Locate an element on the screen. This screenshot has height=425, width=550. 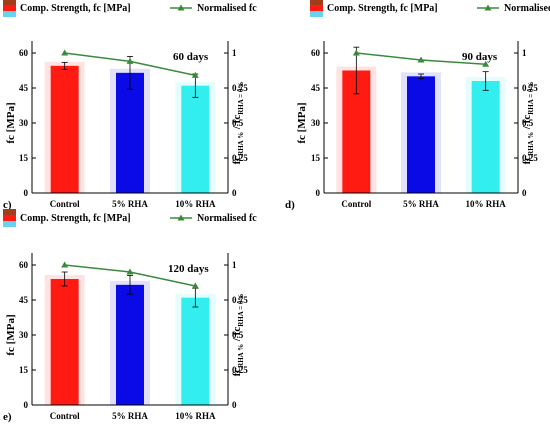
age-annotation: 90 days is located at coordinates (480, 57).